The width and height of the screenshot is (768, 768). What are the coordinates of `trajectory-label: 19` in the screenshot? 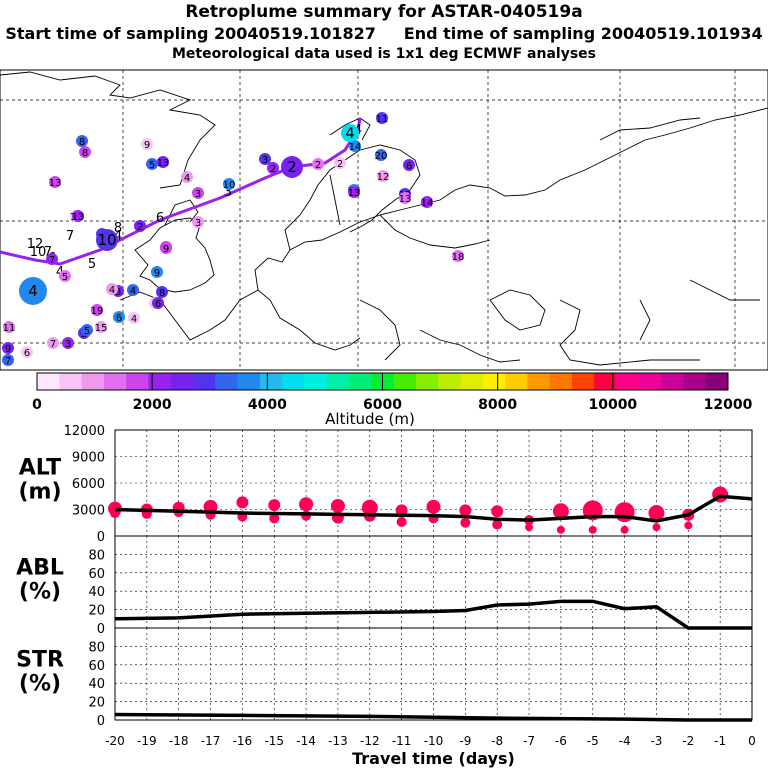 It's located at (97, 311).